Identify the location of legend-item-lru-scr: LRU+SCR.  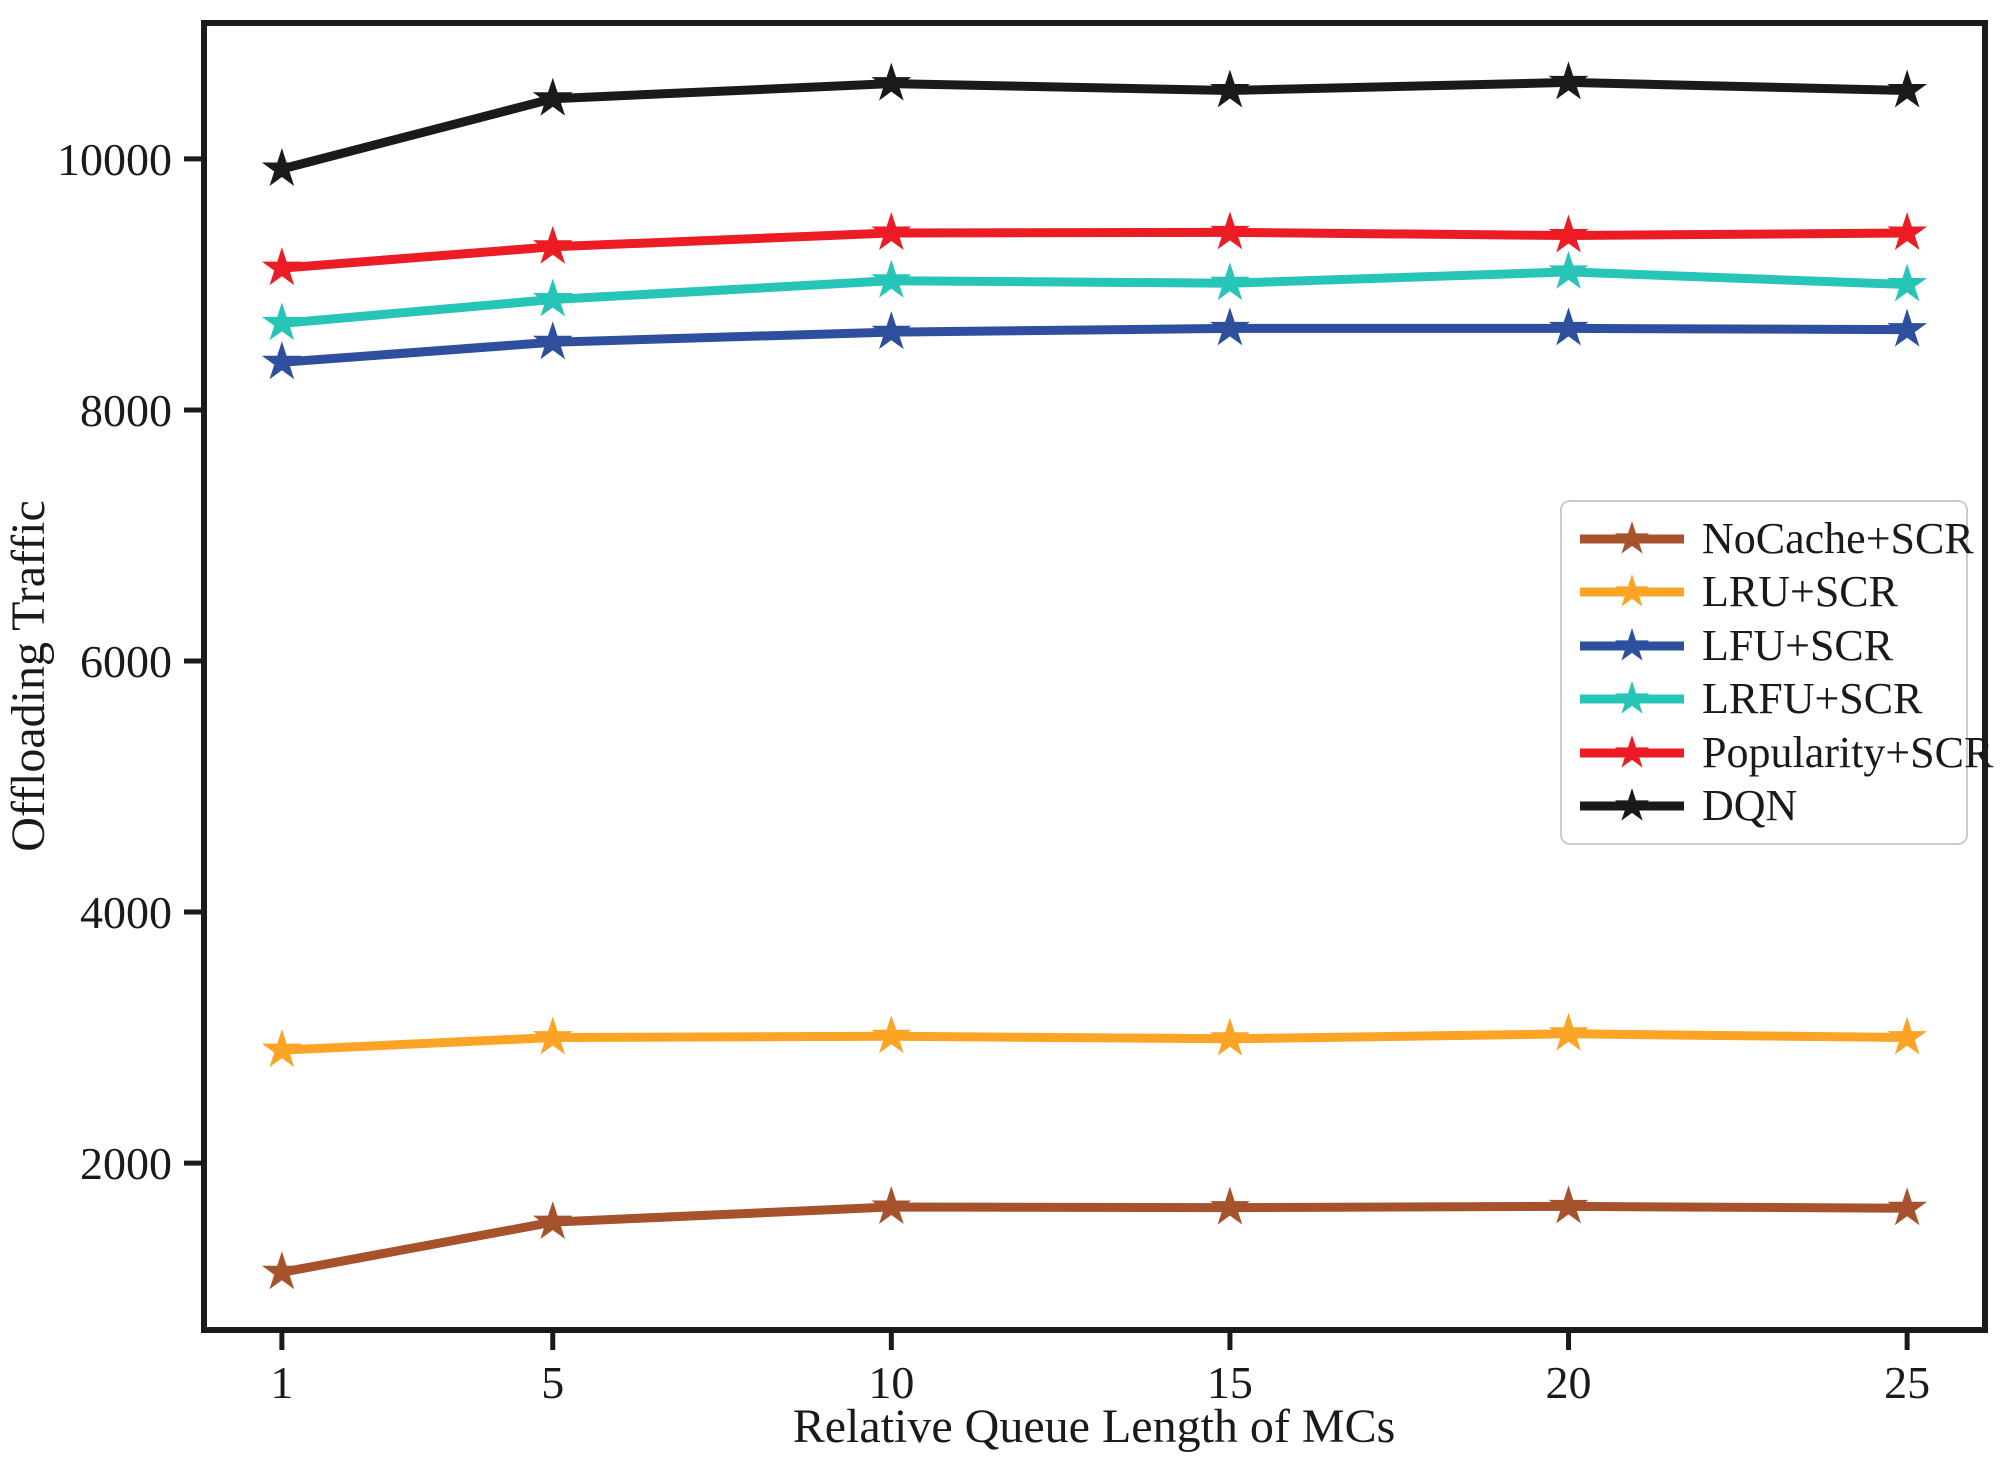
(1771, 592).